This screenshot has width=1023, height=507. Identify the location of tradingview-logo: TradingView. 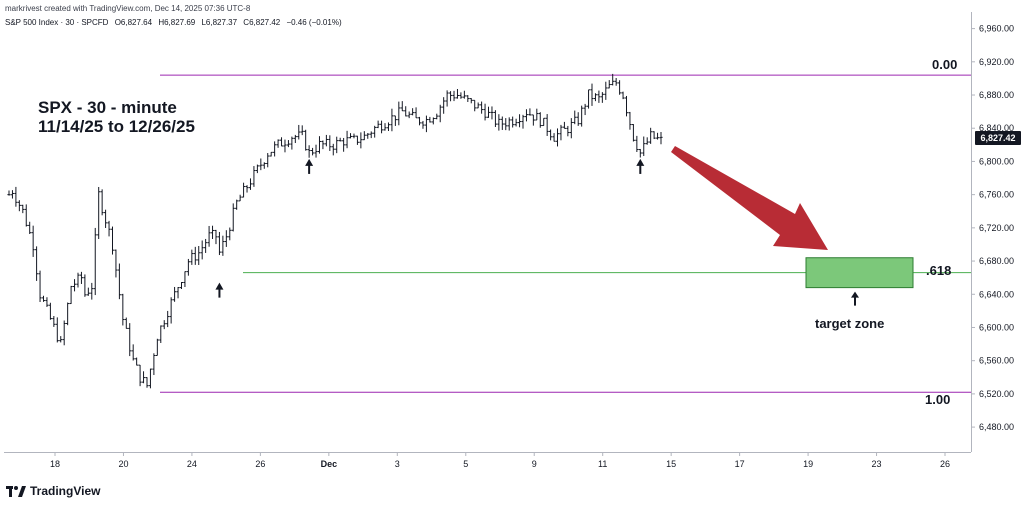
(53, 491).